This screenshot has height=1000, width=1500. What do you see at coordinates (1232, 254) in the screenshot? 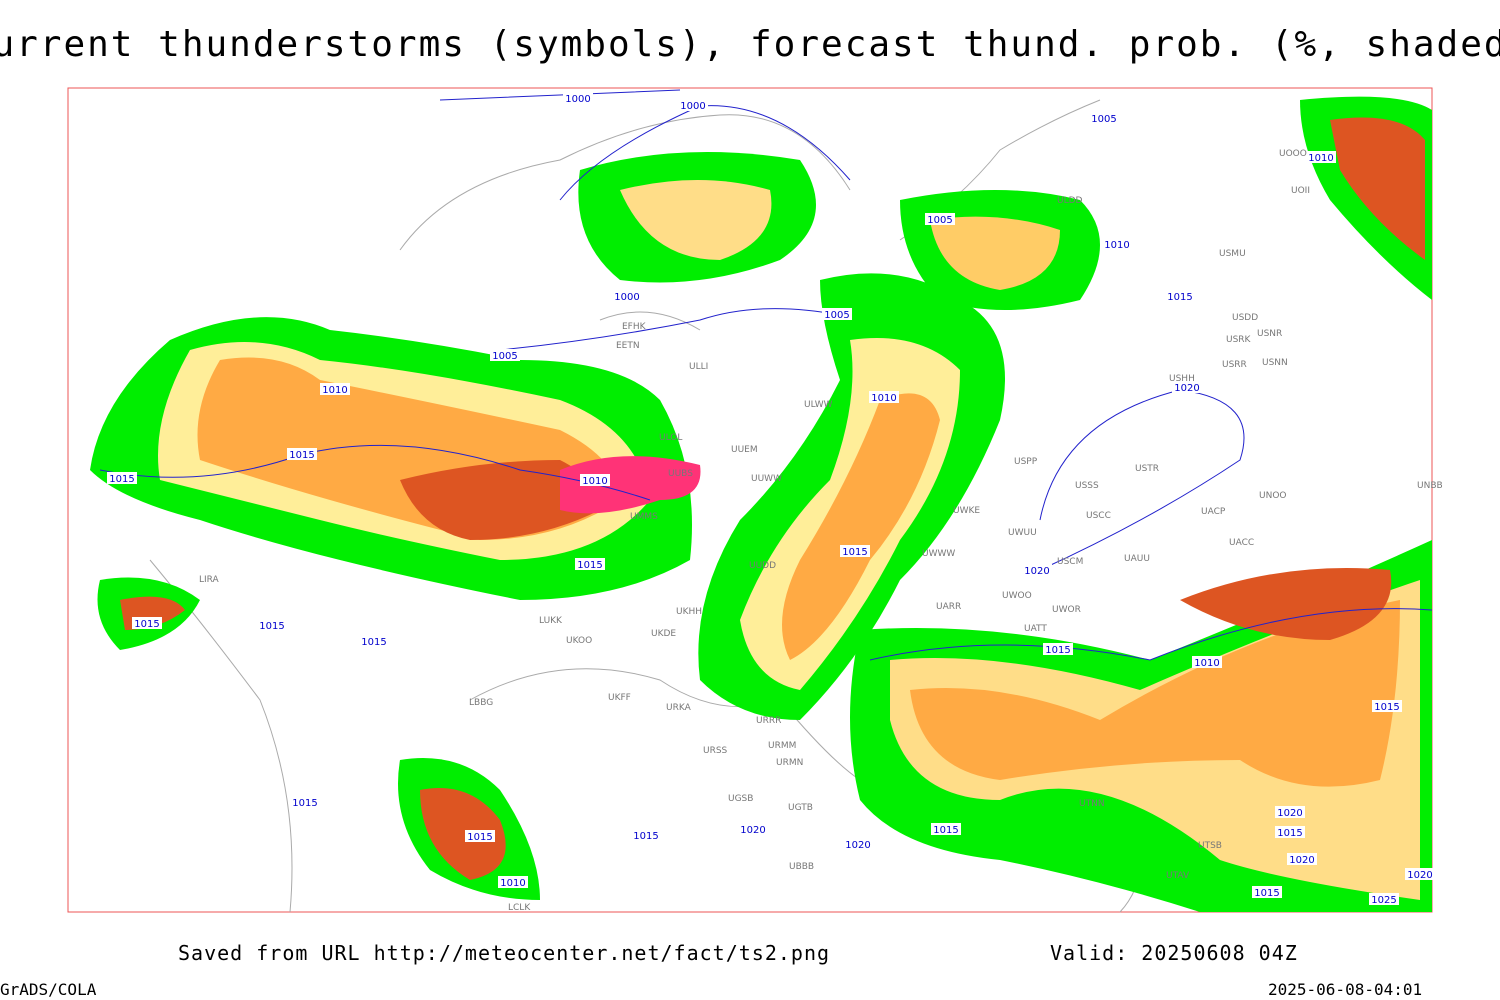
I see `station-label: USMU` at bounding box center [1232, 254].